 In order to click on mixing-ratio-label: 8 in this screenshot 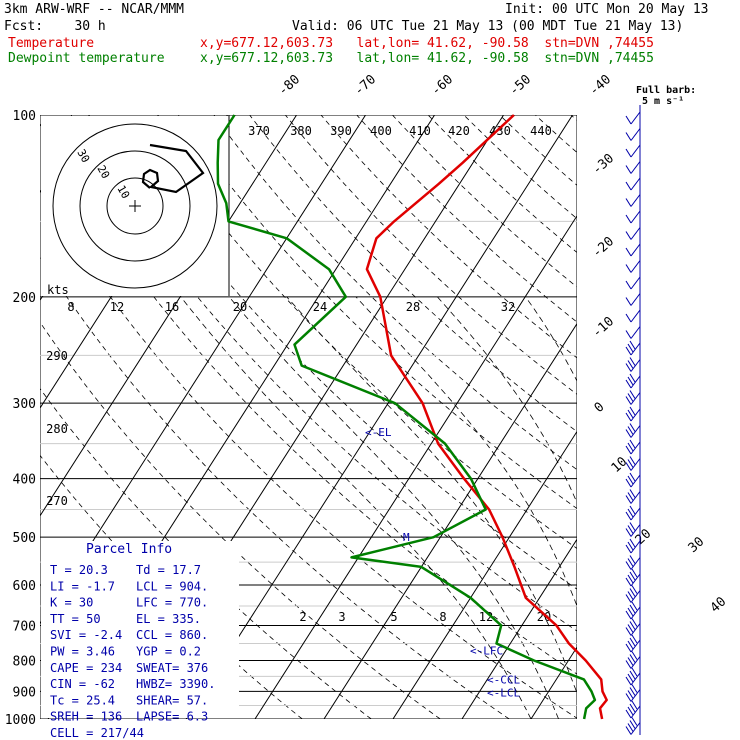, I will do `click(442, 617)`.